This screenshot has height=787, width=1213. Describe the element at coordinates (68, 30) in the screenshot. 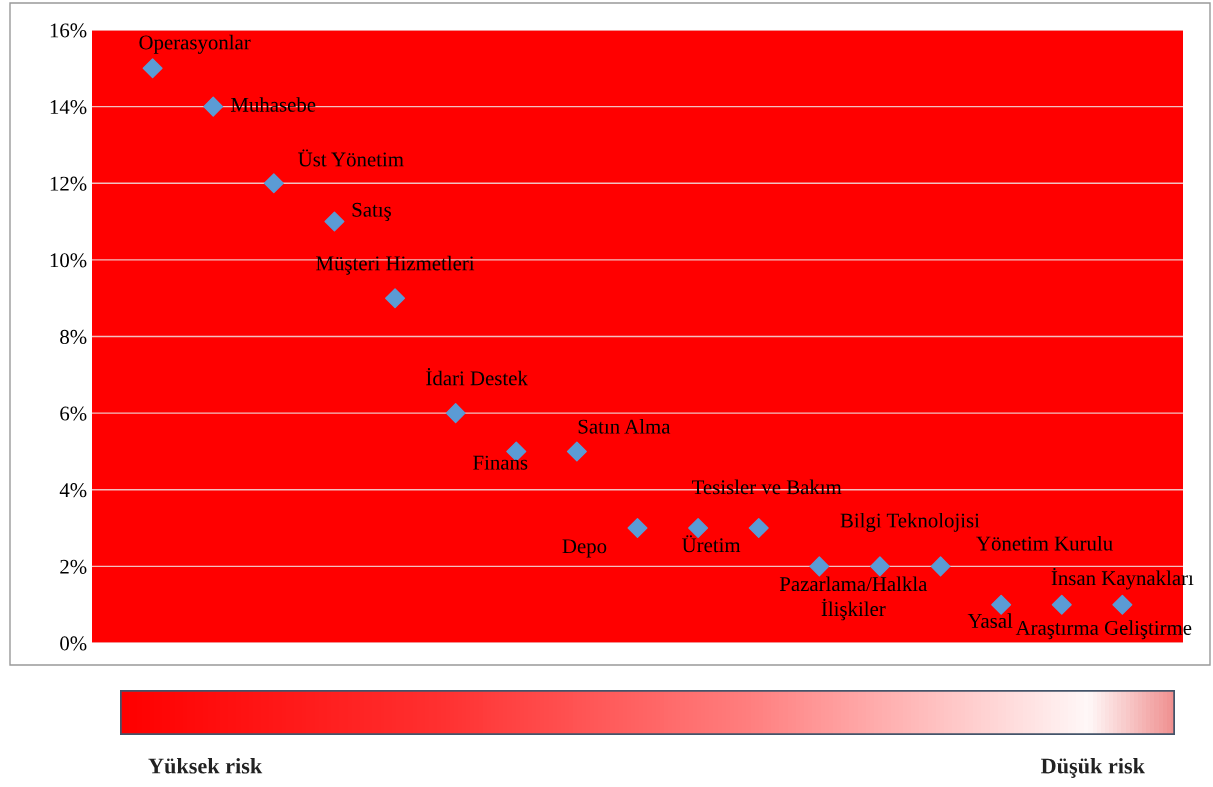

I see `y-tick-label: 16%` at that location.